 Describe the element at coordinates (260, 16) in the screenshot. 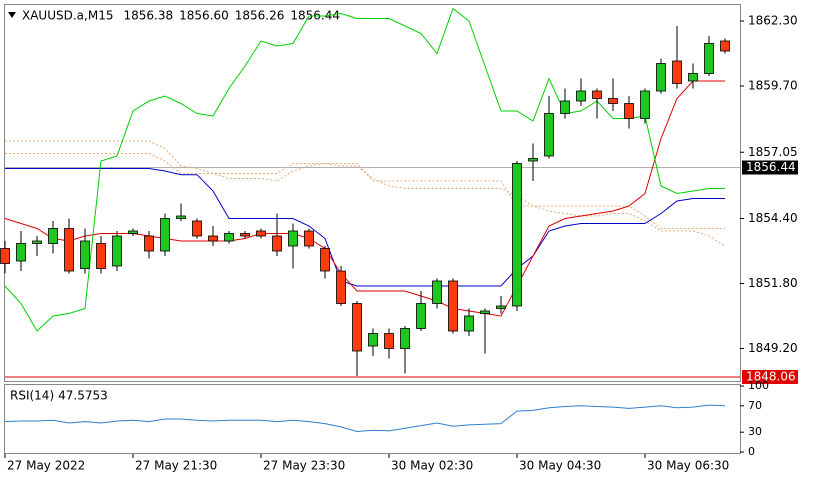

I see `ohlc-value: 1856.26` at that location.